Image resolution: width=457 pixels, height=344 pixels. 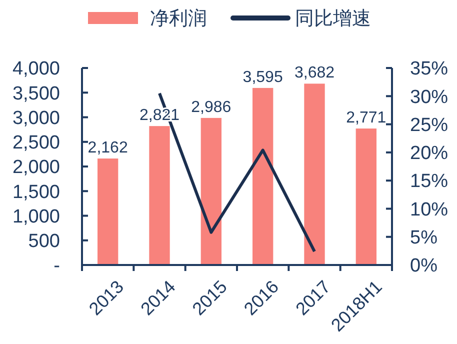 What do you see at coordinates (366, 118) in the screenshot?
I see `data-label: 2,771` at bounding box center [366, 118].